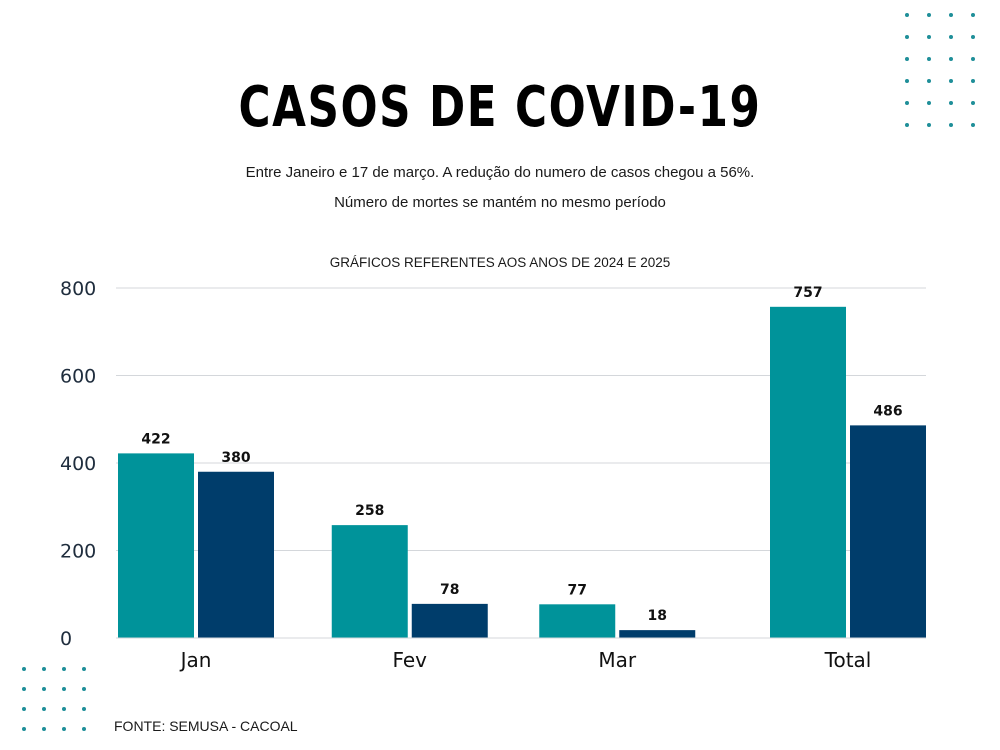 The width and height of the screenshot is (1000, 750). I want to click on x-tick-label: Total, so click(848, 660).